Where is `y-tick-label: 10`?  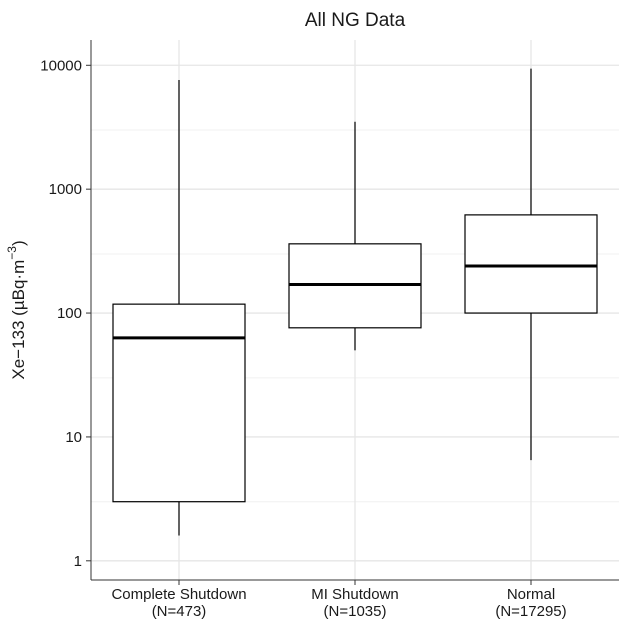
y-tick-label: 10 is located at coordinates (73, 437).